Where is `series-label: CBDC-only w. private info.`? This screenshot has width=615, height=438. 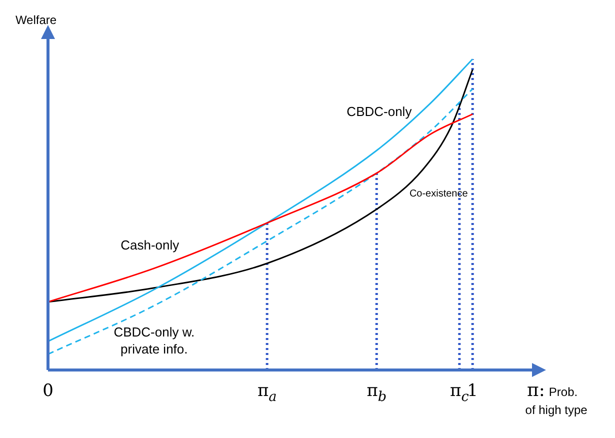
series-label: CBDC-only w. private info. is located at coordinates (154, 340).